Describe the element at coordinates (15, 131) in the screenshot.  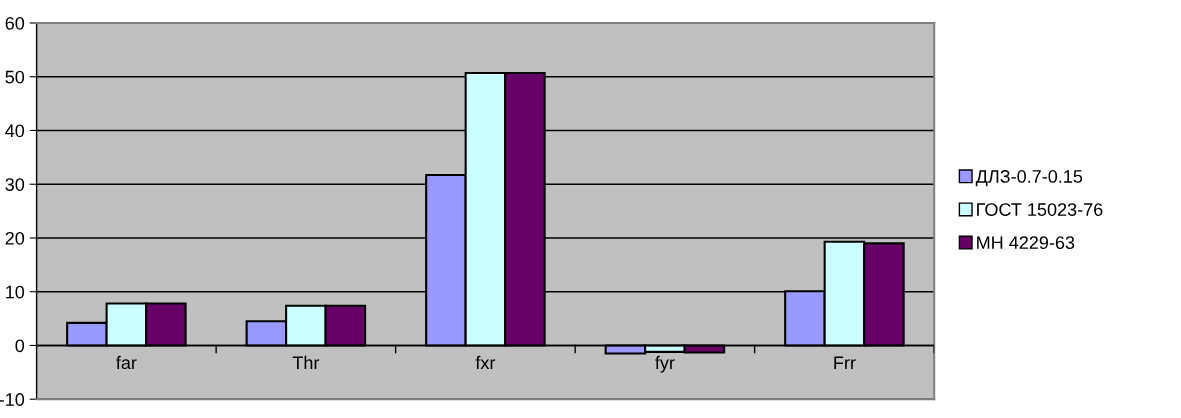
I see `y-tick-label: 40` at that location.